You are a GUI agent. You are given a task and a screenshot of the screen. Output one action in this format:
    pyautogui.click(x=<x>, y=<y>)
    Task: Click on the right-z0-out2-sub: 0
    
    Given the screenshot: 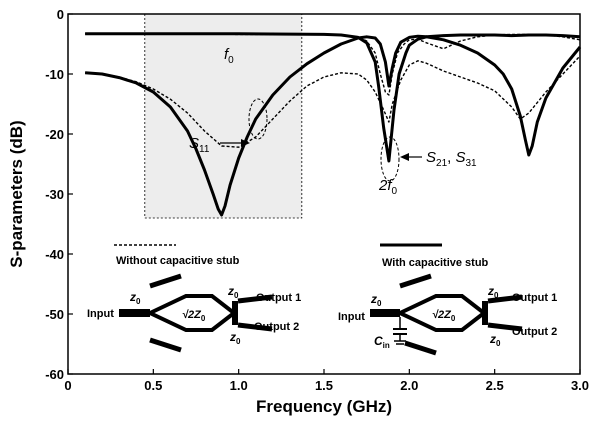 What is the action you would take?
    pyautogui.click(x=498, y=343)
    